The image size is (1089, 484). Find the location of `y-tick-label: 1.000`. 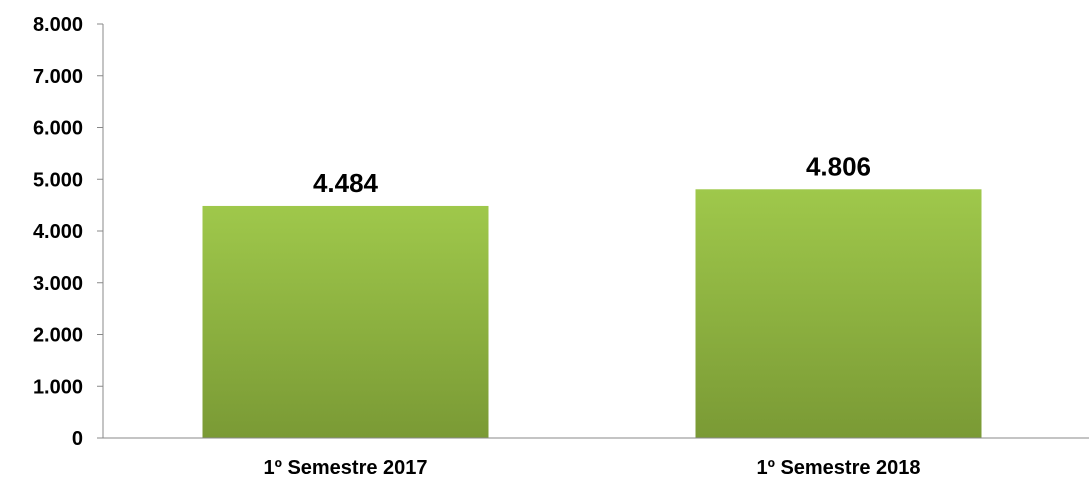

y-tick-label: 1.000 is located at coordinates (58, 387).